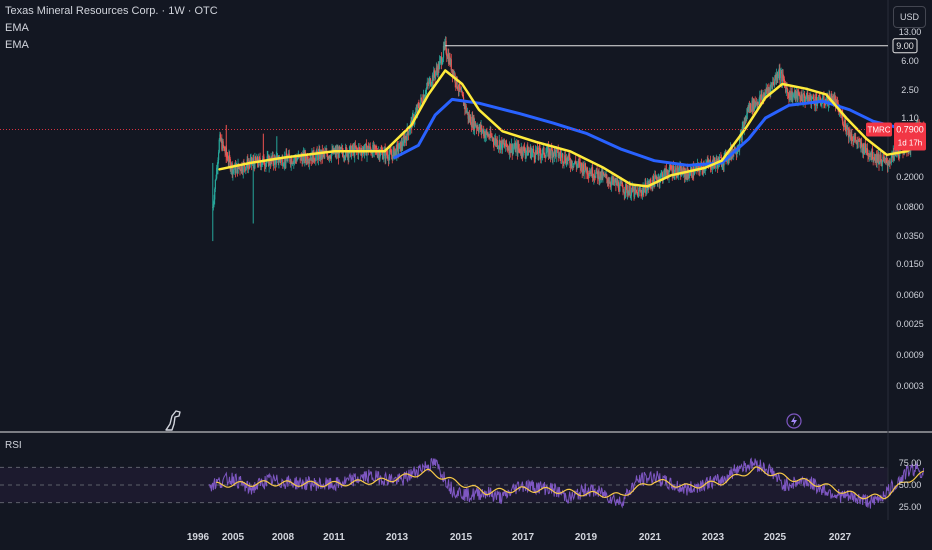  I want to click on chart-title: Texas Mineral Resources Corp. · 1W · OTC, so click(111, 11).